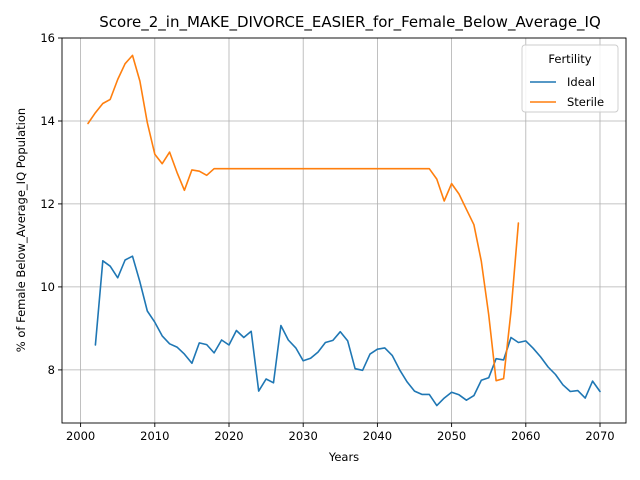 This screenshot has height=480, width=640. What do you see at coordinates (47, 38) in the screenshot?
I see `y-tick-label: 16` at bounding box center [47, 38].